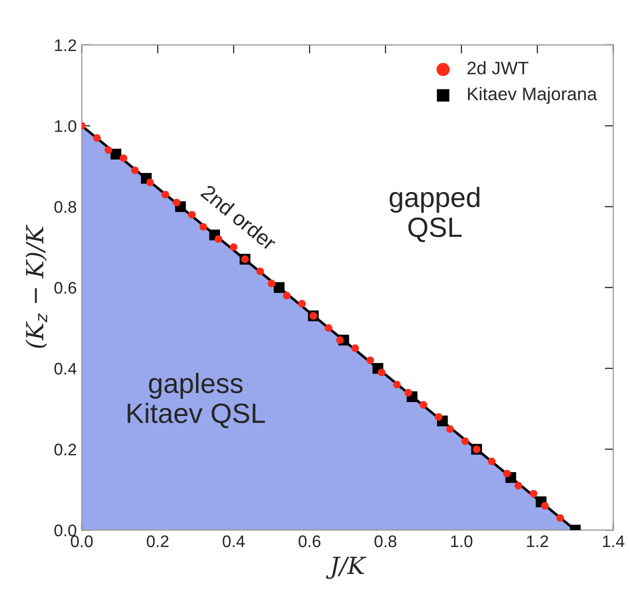 The height and width of the screenshot is (599, 629). What do you see at coordinates (157, 541) in the screenshot?
I see `x-tick-label: 0.2` at bounding box center [157, 541].